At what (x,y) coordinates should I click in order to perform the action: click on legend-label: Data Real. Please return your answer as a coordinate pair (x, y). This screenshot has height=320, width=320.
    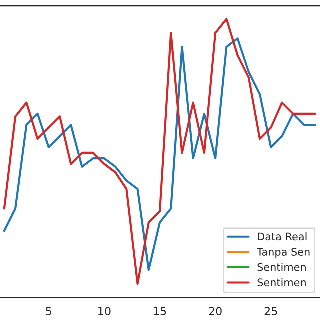
    Looking at the image, I should click on (282, 236).